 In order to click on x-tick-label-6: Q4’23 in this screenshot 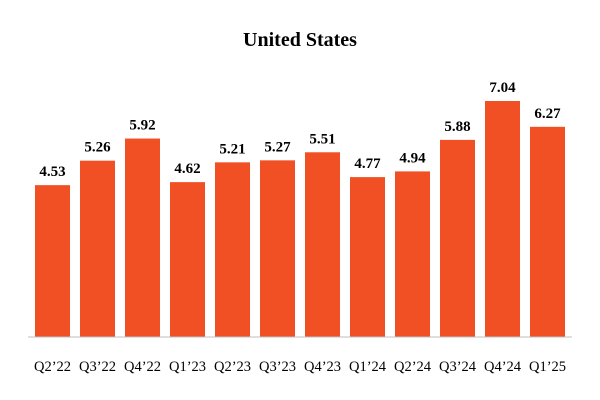, I will do `click(322, 367)`.